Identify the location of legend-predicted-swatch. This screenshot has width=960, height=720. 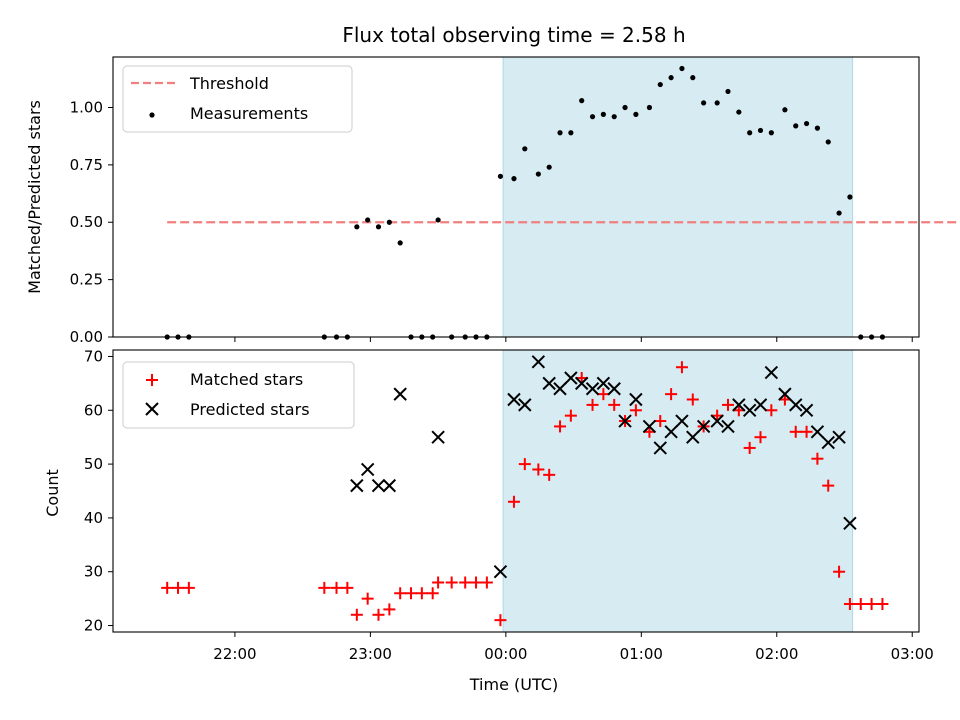
(152, 409).